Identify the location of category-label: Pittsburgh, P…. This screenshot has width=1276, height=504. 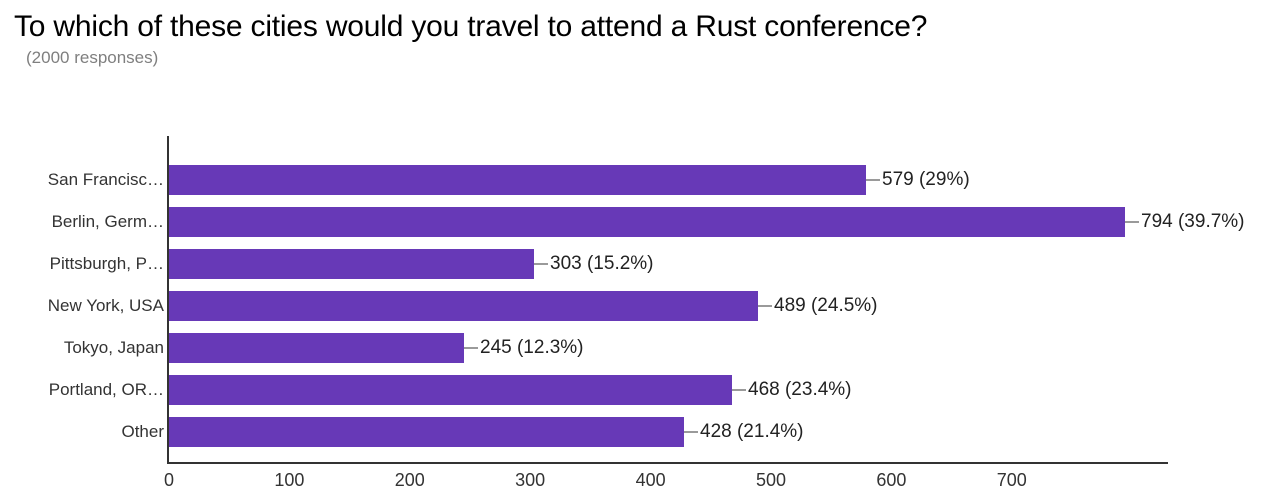
(106, 263).